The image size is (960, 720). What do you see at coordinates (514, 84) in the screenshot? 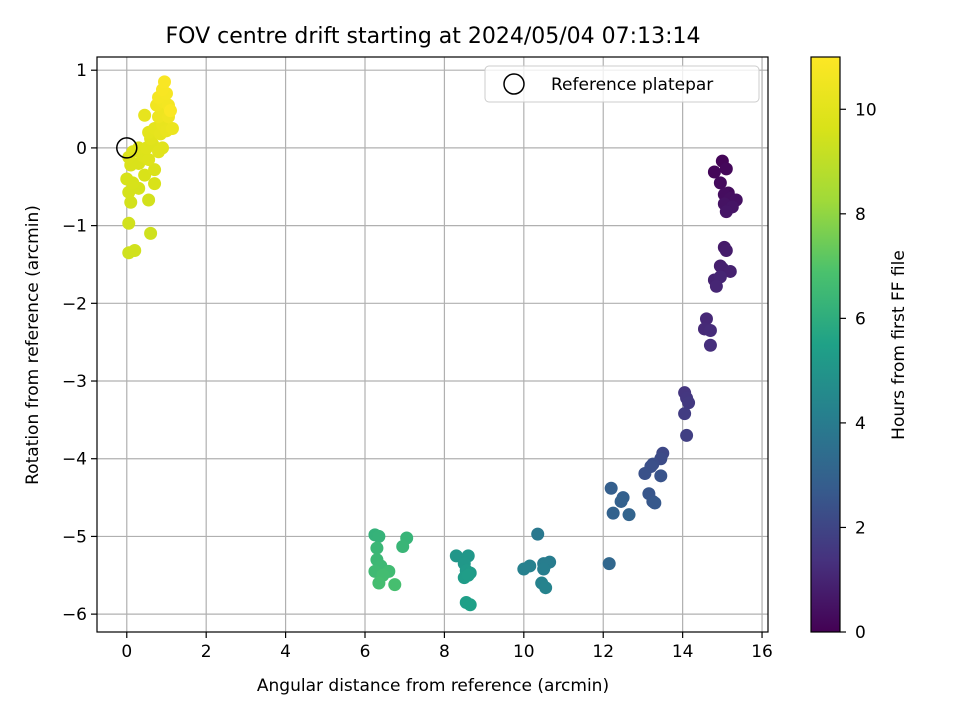
I see `legend-marker` at bounding box center [514, 84].